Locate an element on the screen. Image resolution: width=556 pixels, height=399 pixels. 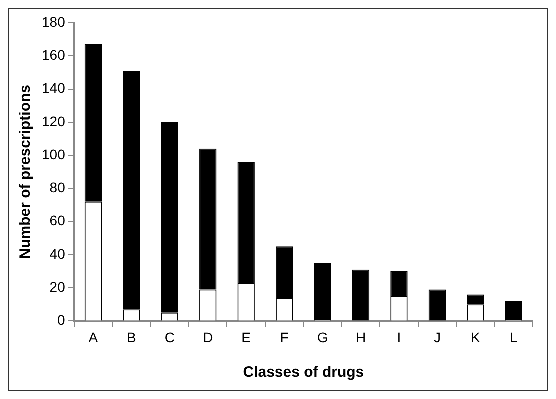
x-tick-label: B is located at coordinates (131, 337).